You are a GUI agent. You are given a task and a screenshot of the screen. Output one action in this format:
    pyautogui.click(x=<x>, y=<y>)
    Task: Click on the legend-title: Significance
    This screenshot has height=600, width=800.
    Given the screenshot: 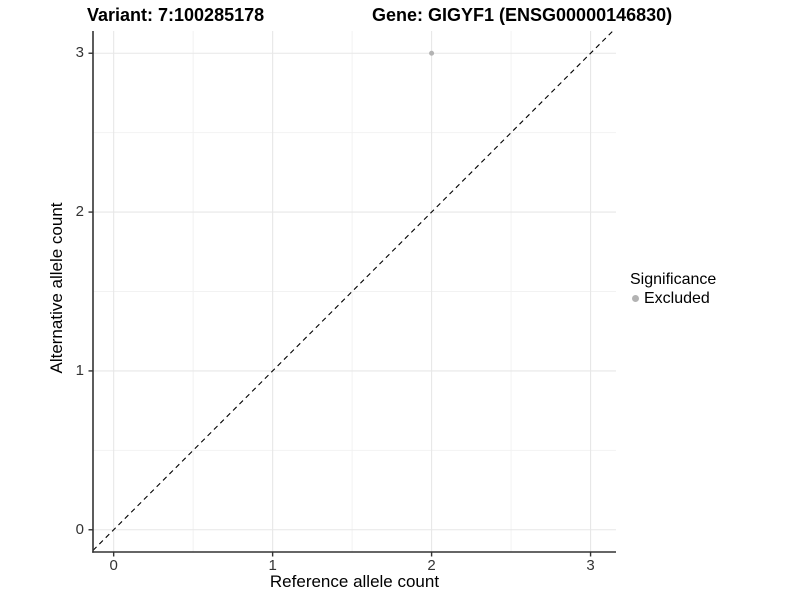 What is the action you would take?
    pyautogui.click(x=673, y=279)
    